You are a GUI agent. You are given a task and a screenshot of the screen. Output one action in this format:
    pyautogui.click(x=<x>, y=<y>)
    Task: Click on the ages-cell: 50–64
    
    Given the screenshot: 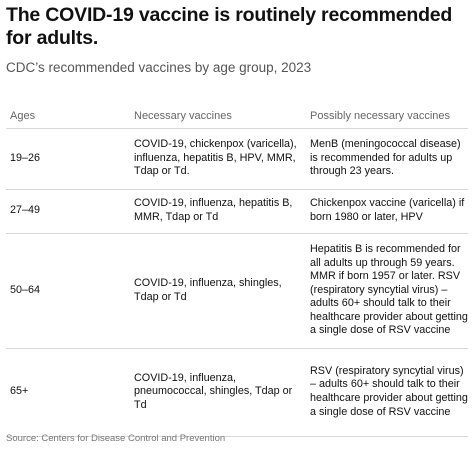 What is the action you would take?
    pyautogui.click(x=68, y=291)
    